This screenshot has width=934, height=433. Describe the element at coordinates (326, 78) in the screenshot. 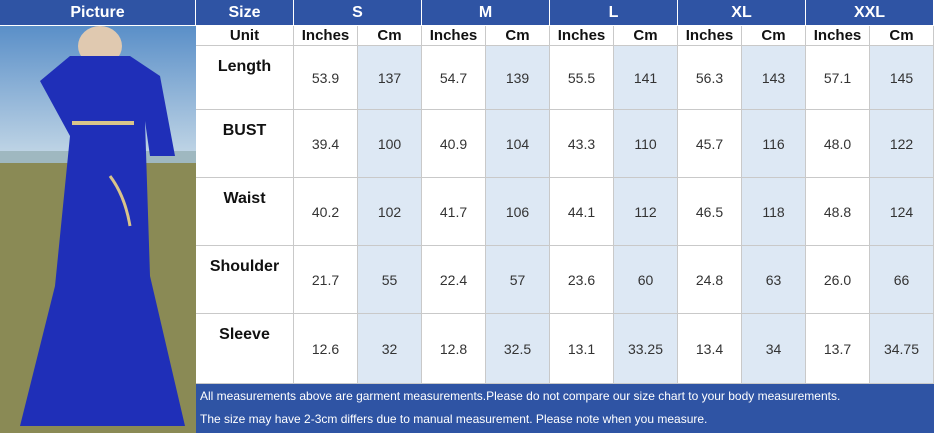

I see `measurement: 53.9` at that location.